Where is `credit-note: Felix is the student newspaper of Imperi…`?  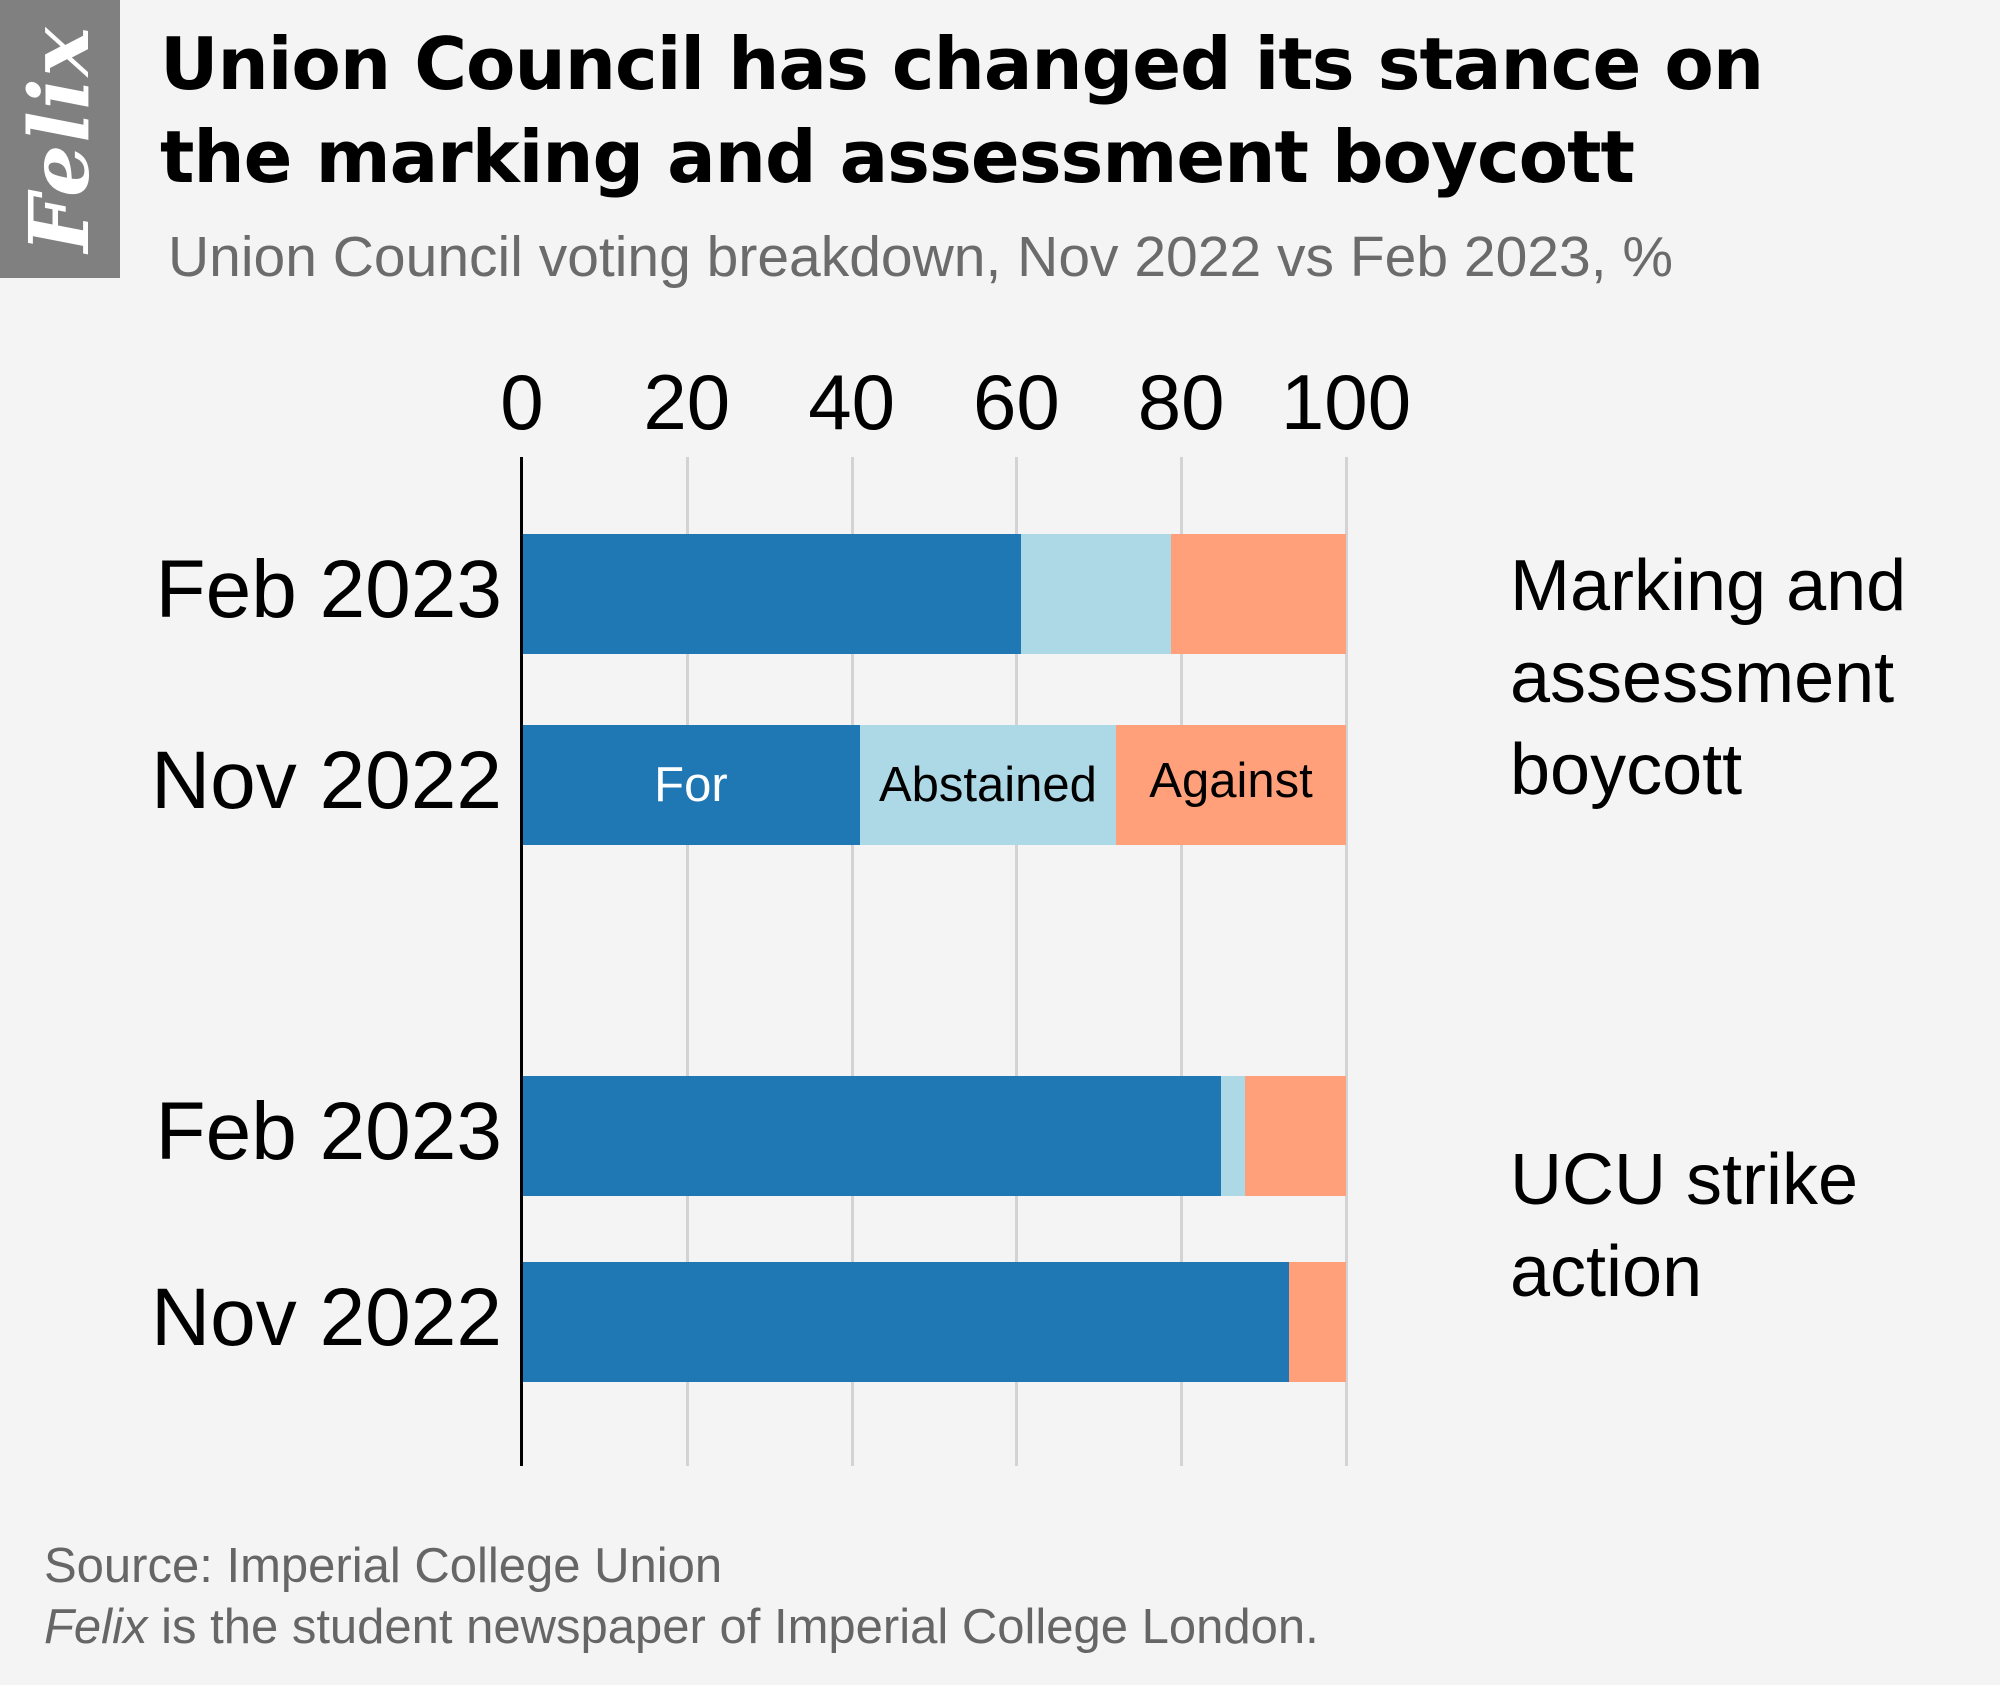
credit-note: Felix is the student newspaper of Imperi… is located at coordinates (681, 1627).